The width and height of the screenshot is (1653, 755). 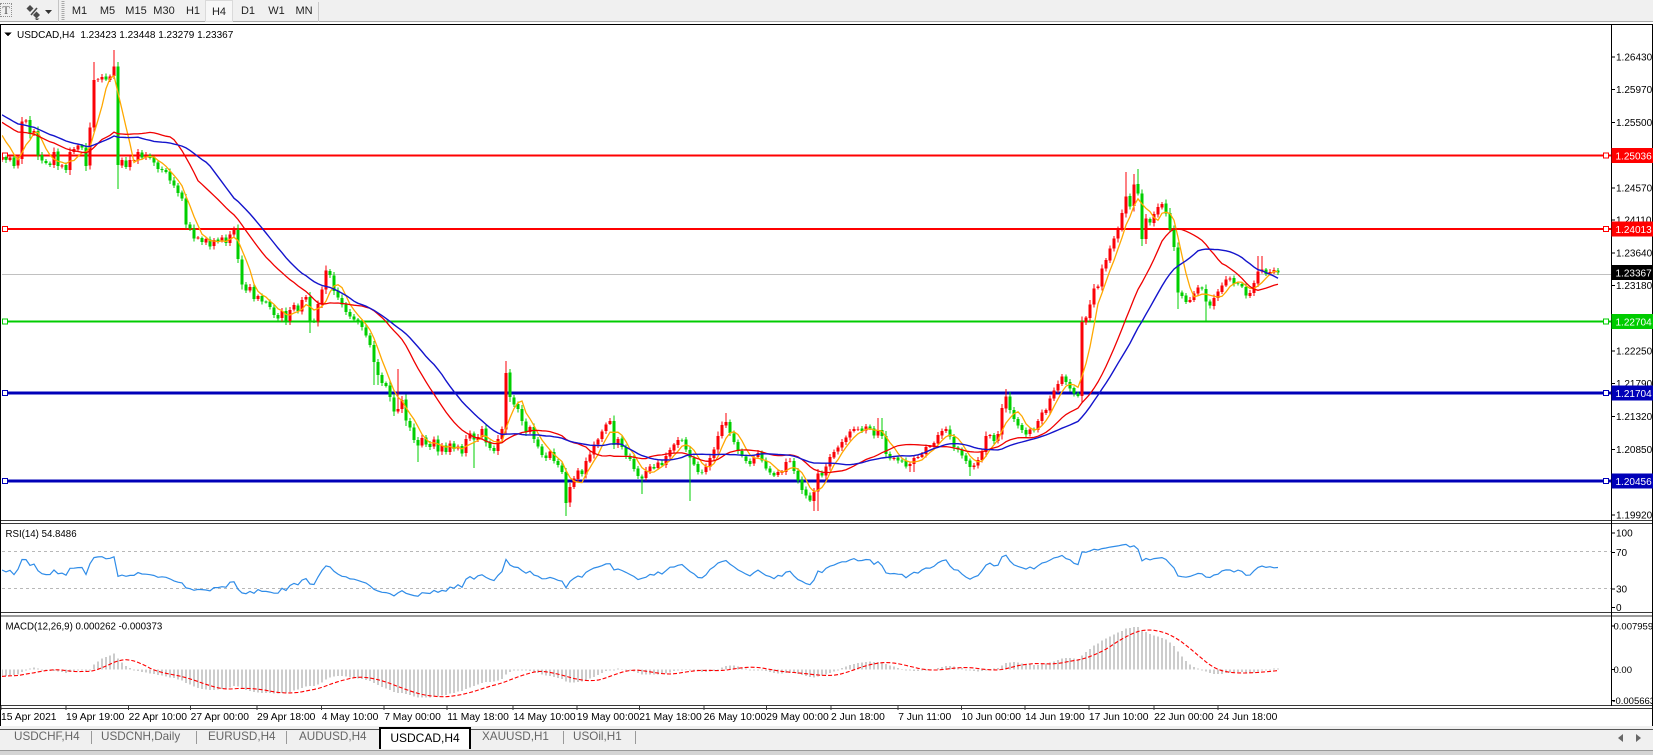 I want to click on svg-text: 1.21790, so click(x=1634, y=384).